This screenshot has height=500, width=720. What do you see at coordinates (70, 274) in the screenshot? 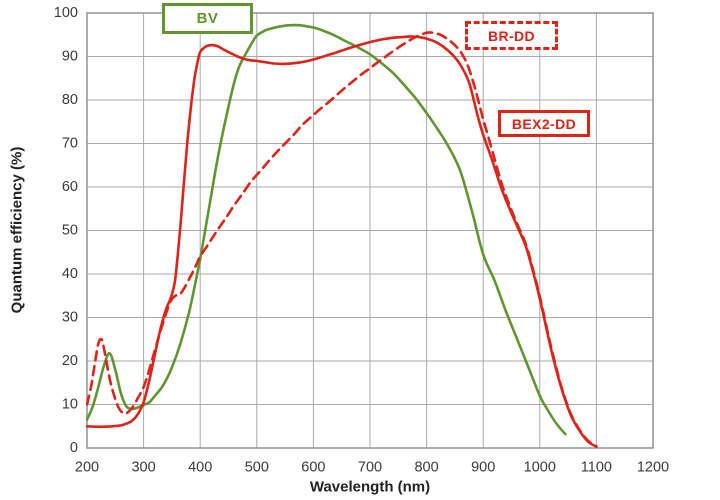
I see `y-tick-label: 40` at bounding box center [70, 274].